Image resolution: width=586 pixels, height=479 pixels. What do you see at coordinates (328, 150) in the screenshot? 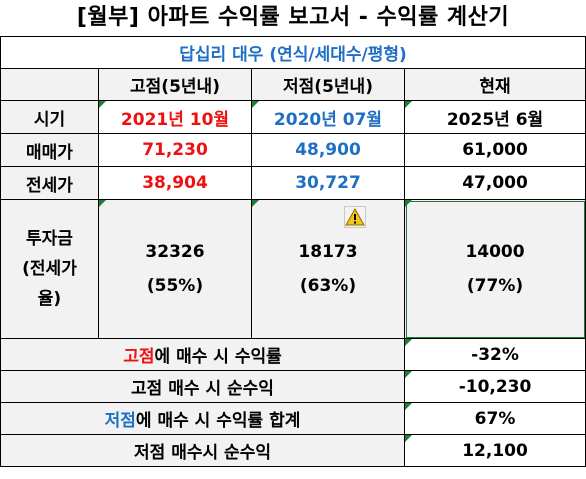
I see `sale-price-low: 48,900` at bounding box center [328, 150].